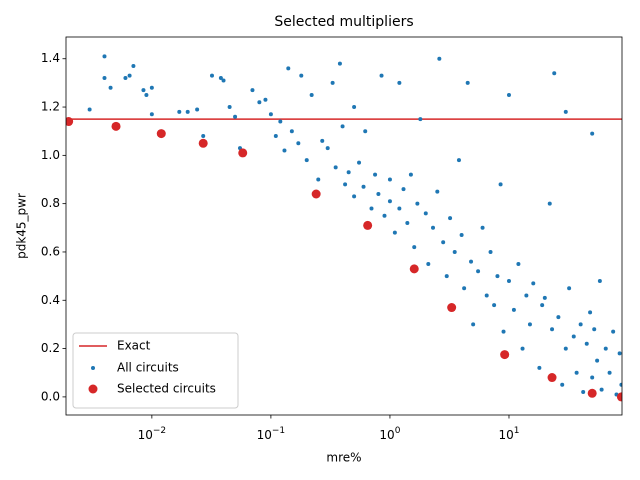 The width and height of the screenshot is (640, 480). What do you see at coordinates (148, 368) in the screenshot?
I see `legend-label: All circuits` at bounding box center [148, 368].